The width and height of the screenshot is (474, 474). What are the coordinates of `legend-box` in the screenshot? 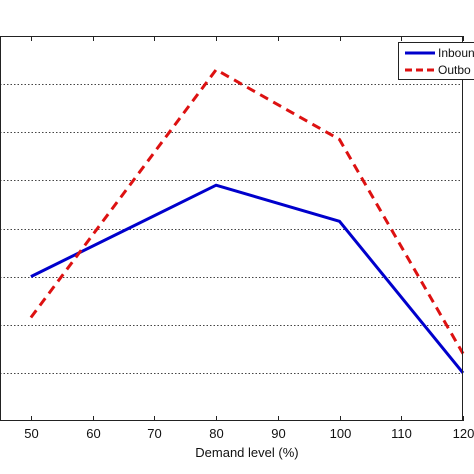 It's located at (436, 61).